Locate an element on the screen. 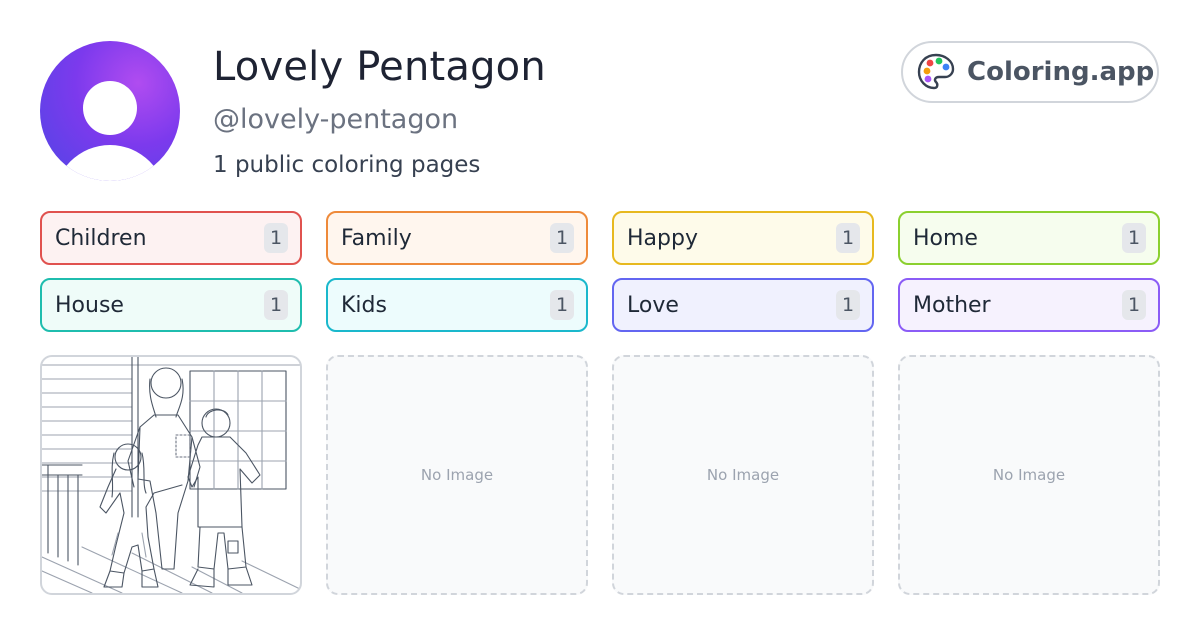 The image size is (1200, 630). tag-label: Happy is located at coordinates (662, 238).